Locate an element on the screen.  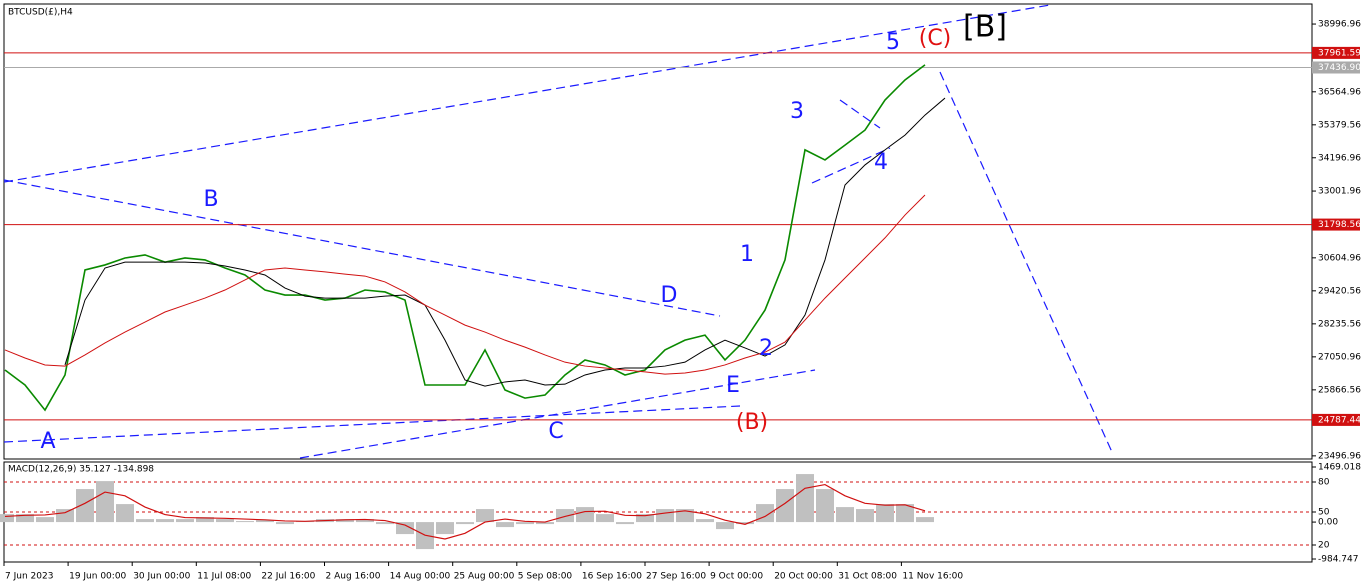
y-tick-label: 80 is located at coordinates (1324, 482).